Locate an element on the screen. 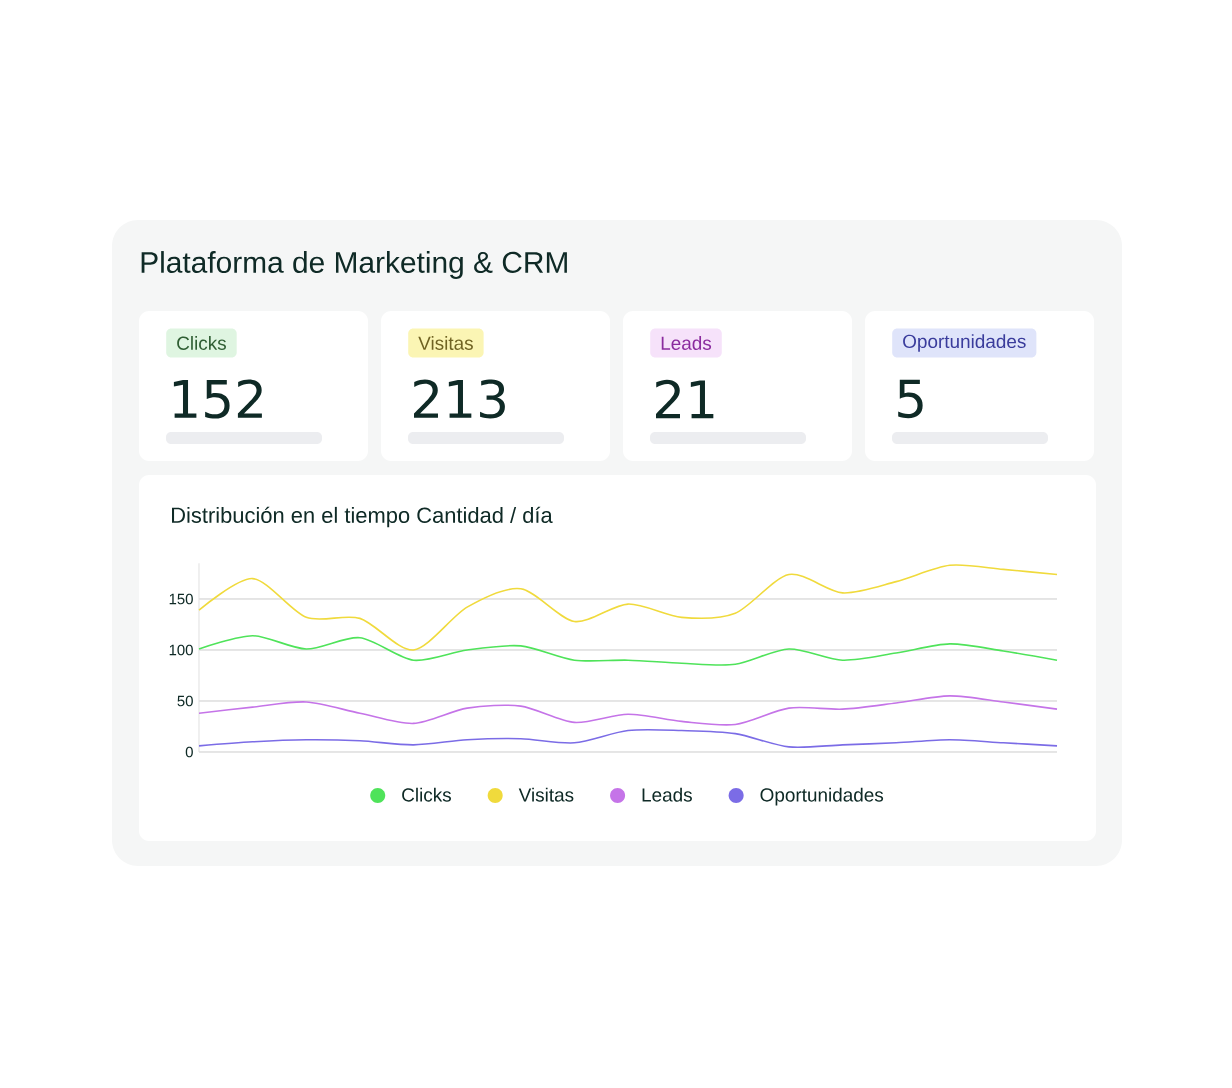 The width and height of the screenshot is (1232, 1088). legend-label: Visitas is located at coordinates (546, 794).